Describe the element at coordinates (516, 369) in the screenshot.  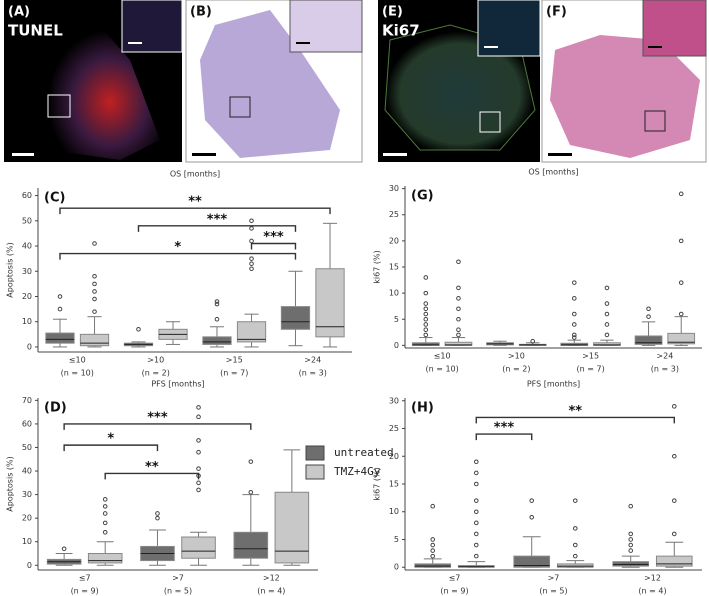
I see `n-label: (n = 2)` at that location.